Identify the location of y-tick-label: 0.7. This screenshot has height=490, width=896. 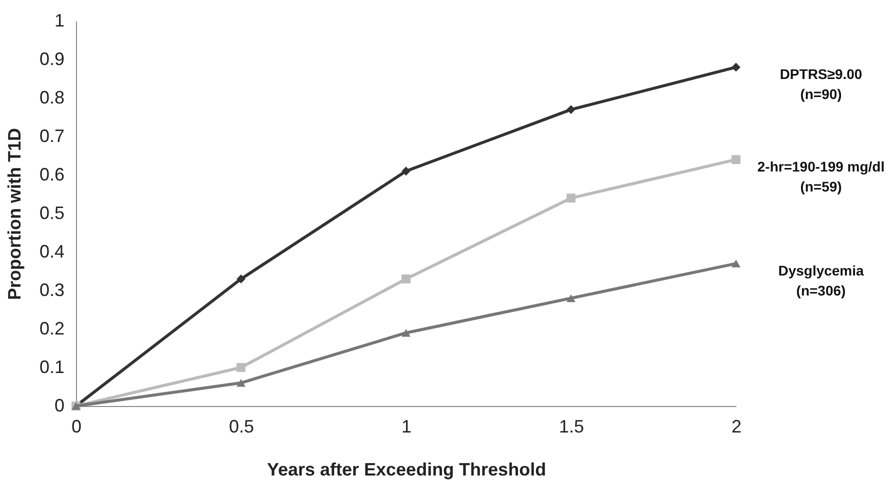
(51, 136).